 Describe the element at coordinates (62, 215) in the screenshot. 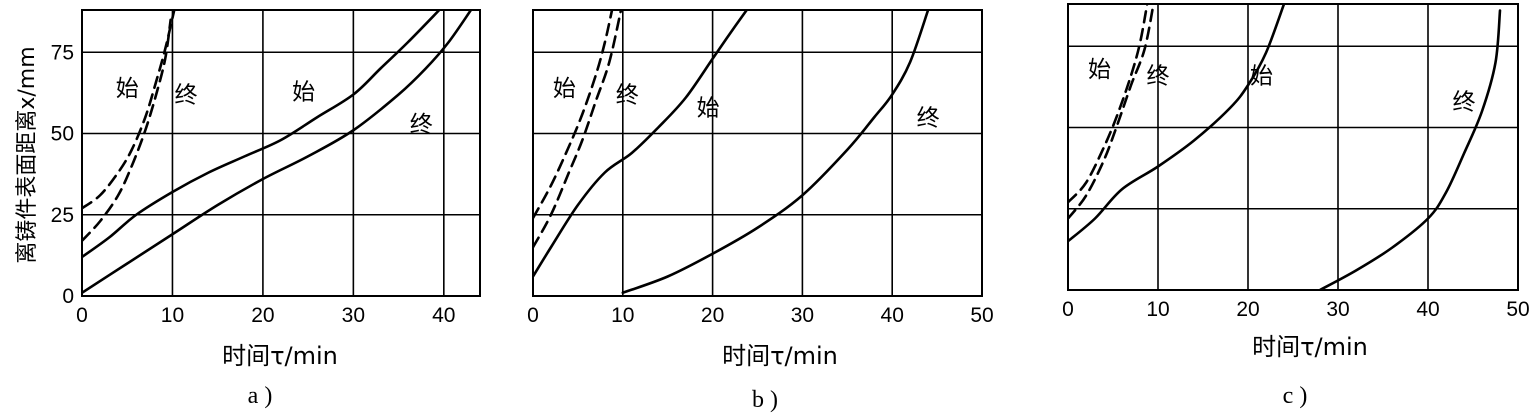

I see `y-tick-label: 25` at that location.